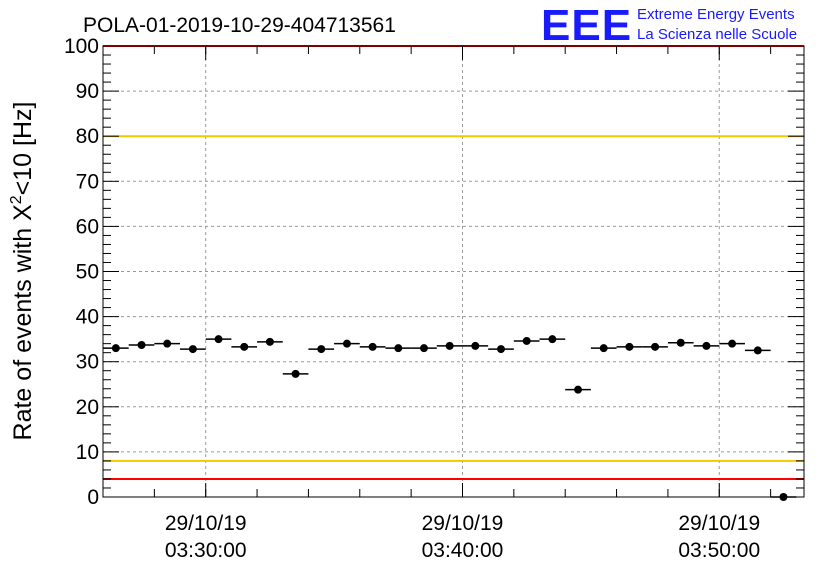 This screenshot has height=572, width=836. What do you see at coordinates (81, 46) in the screenshot?
I see `y-tick-label: 100` at bounding box center [81, 46].